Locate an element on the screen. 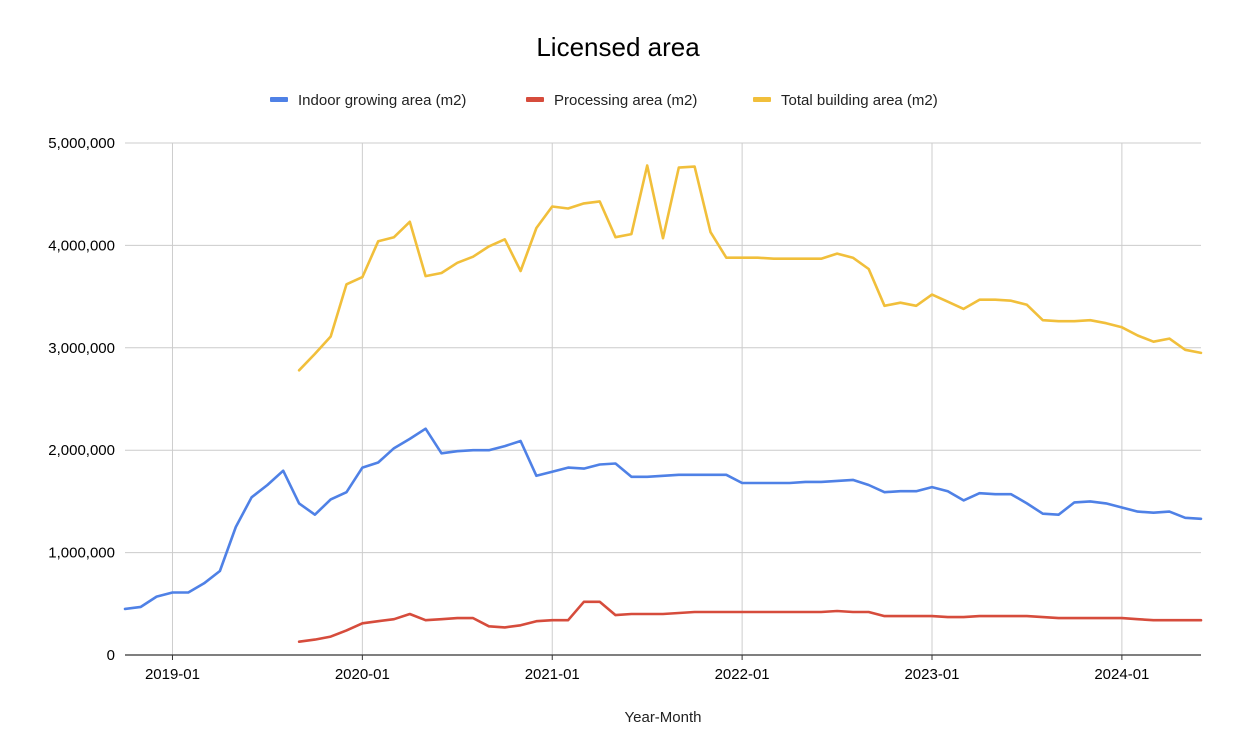 This screenshot has width=1236, height=754. x-tick-label: 2022-01 is located at coordinates (742, 674).